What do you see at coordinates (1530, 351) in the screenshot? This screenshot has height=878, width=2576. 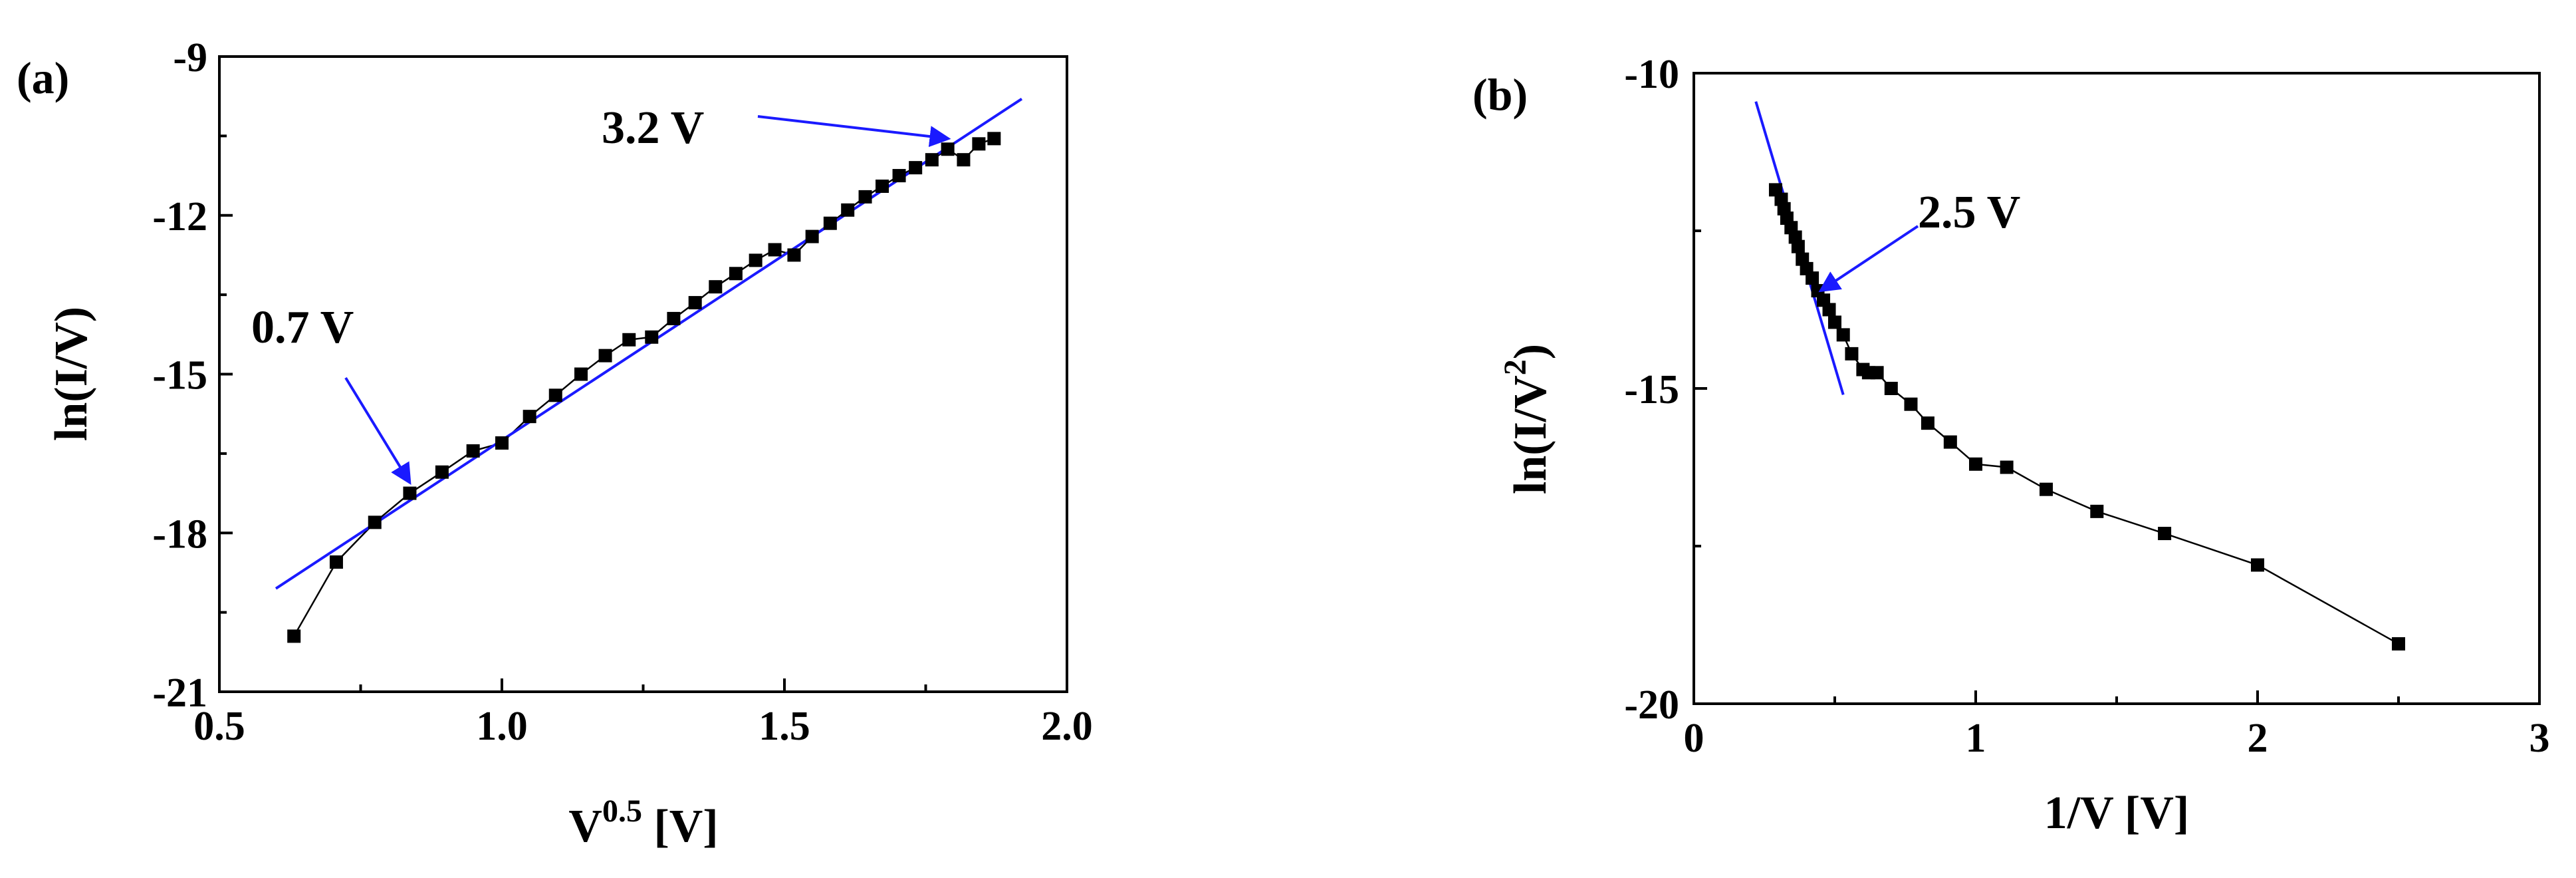 I see `y-axis-label-b-tail: )` at bounding box center [1530, 351].